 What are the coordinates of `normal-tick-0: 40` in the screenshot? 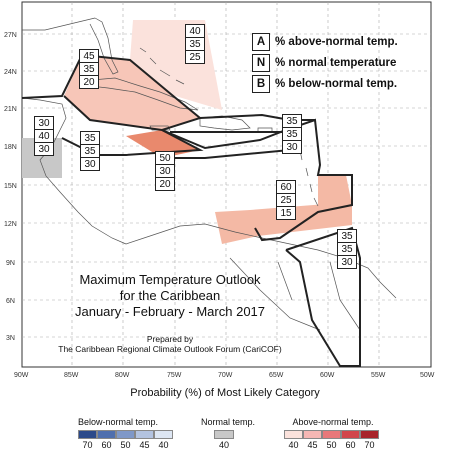 It's located at (223, 445).